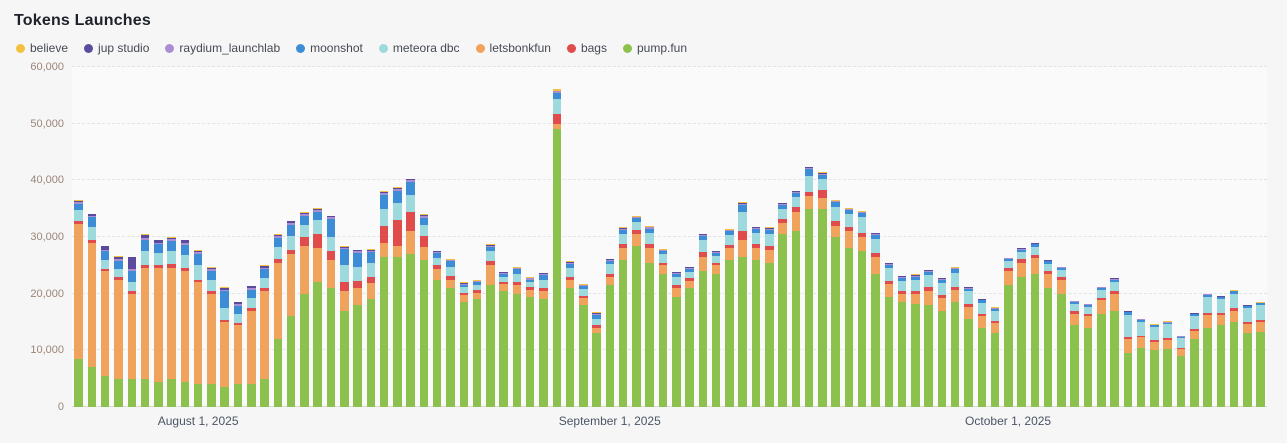 The height and width of the screenshot is (443, 1287). What do you see at coordinates (1088, 322) in the screenshot?
I see `bar-segment-letsbonkfun` at bounding box center [1088, 322].